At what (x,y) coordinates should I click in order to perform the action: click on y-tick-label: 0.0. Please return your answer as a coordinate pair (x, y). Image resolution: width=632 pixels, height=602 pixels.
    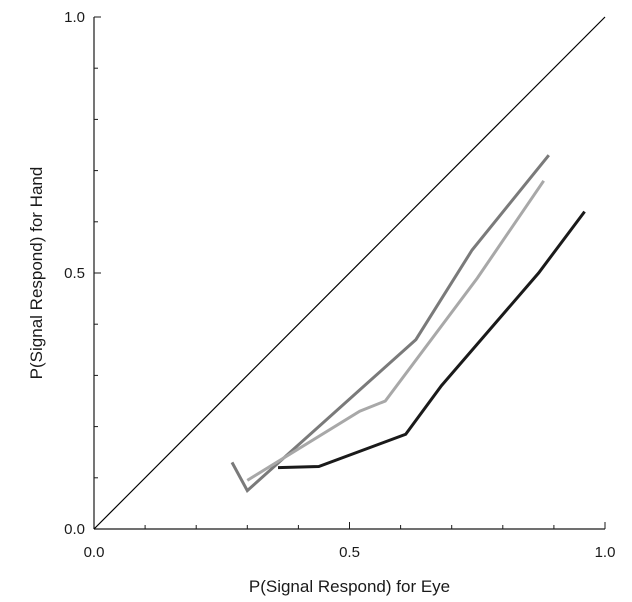
    Looking at the image, I should click on (74, 529).